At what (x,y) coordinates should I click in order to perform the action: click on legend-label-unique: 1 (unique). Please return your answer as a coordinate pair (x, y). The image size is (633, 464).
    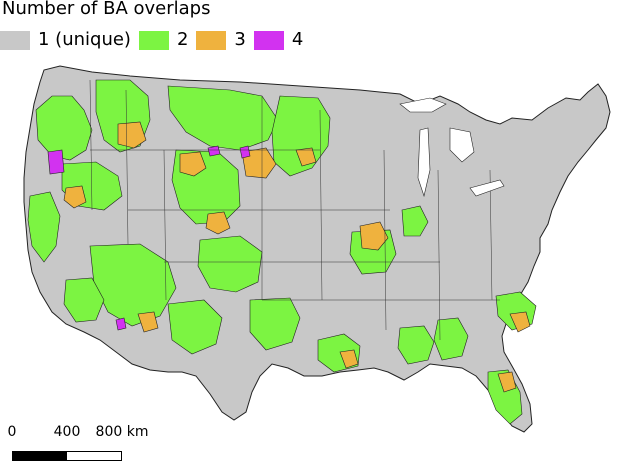
    Looking at the image, I should click on (84, 39).